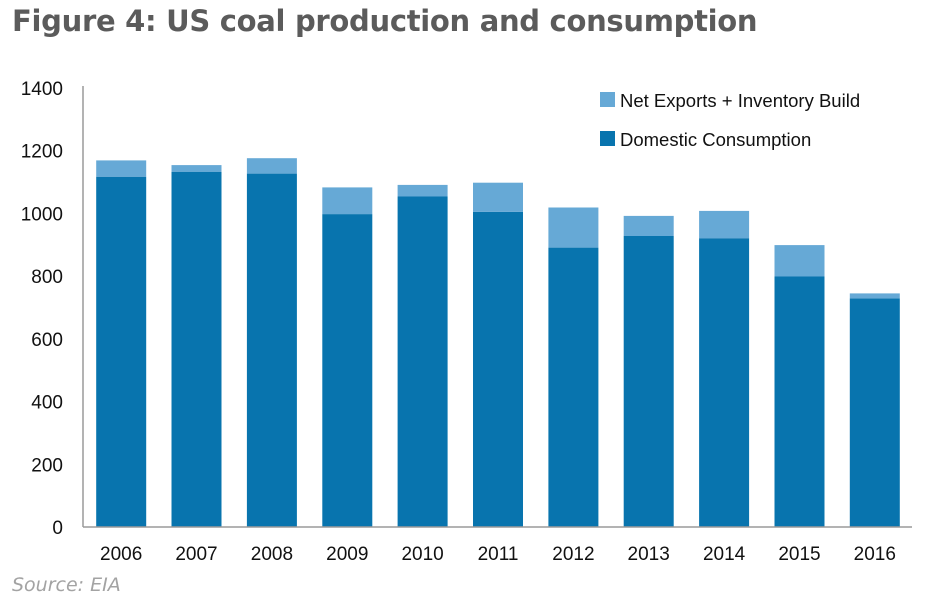  Describe the element at coordinates (715, 139) in the screenshot. I see `legend-label-domestic-consumption: Domestic Consumption` at that location.